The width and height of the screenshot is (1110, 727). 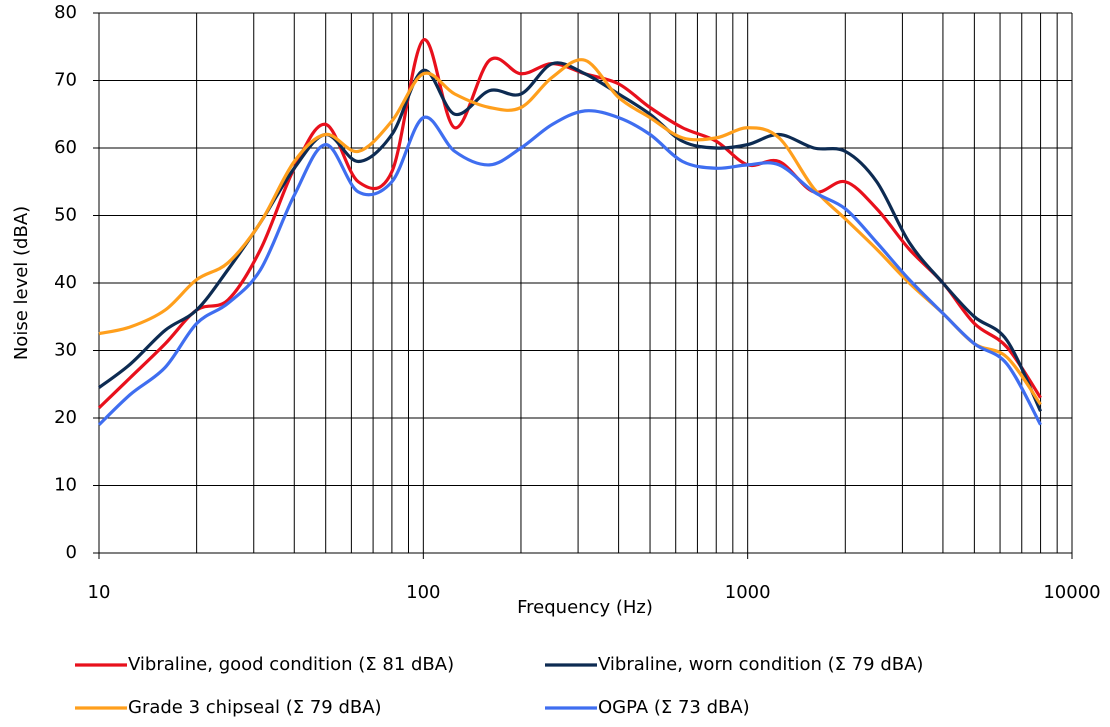 What do you see at coordinates (65, 350) in the screenshot?
I see `y-tick-label: 30` at bounding box center [65, 350].